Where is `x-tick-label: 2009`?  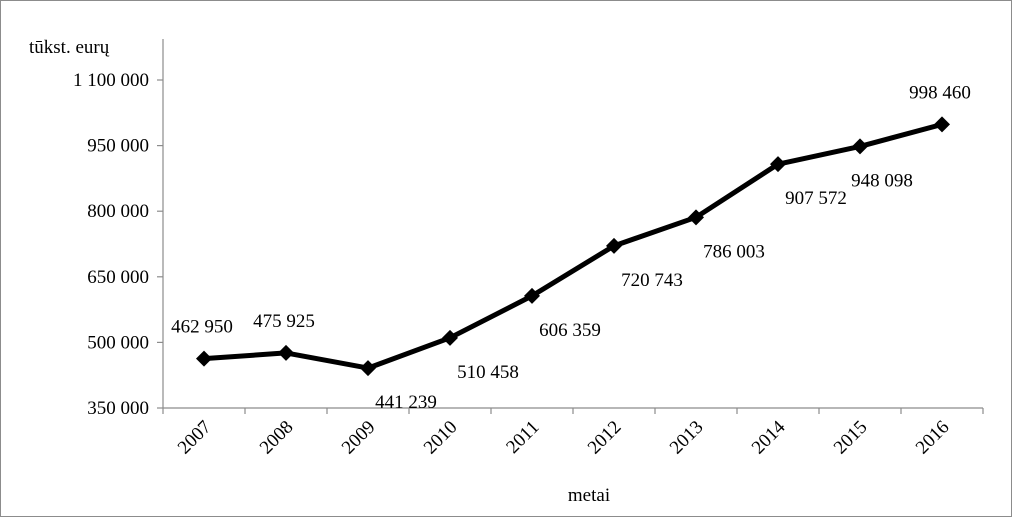 x-tick-label: 2009 is located at coordinates (359, 438).